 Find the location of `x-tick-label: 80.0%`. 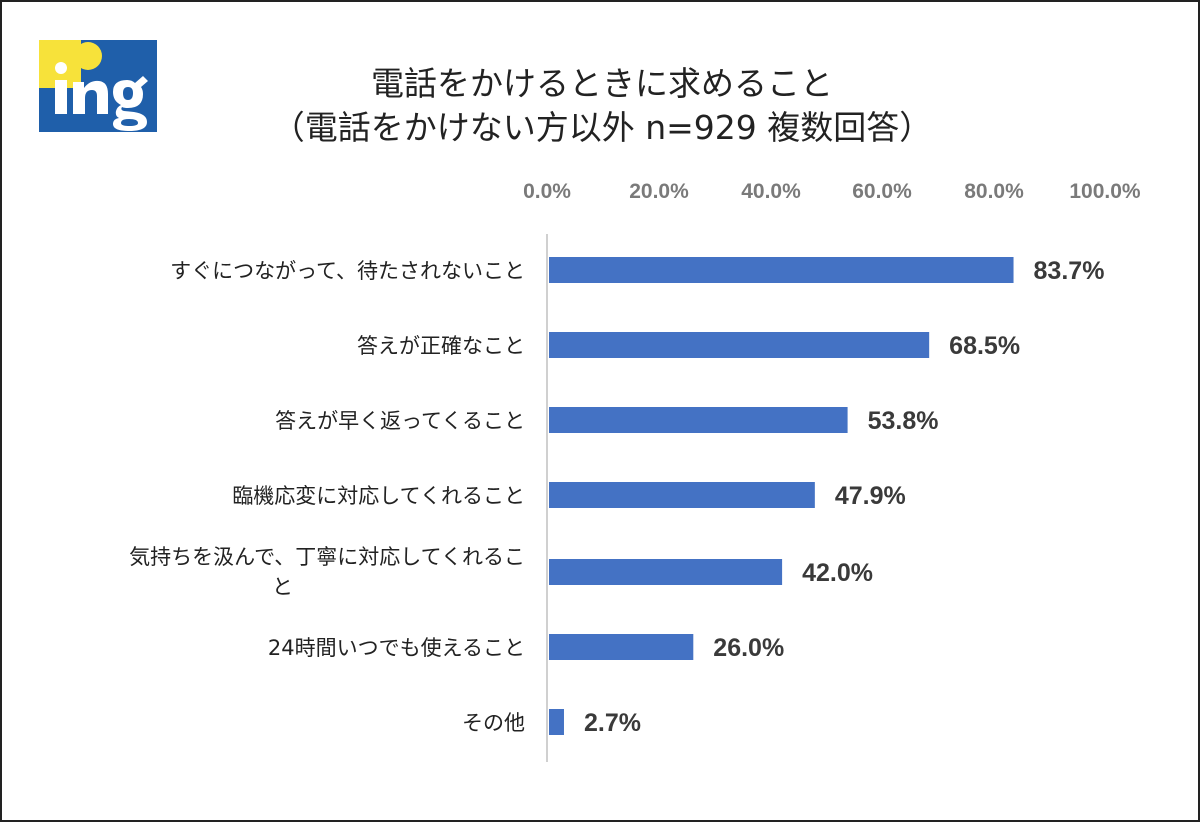

x-tick-label: 80.0% is located at coordinates (994, 191).